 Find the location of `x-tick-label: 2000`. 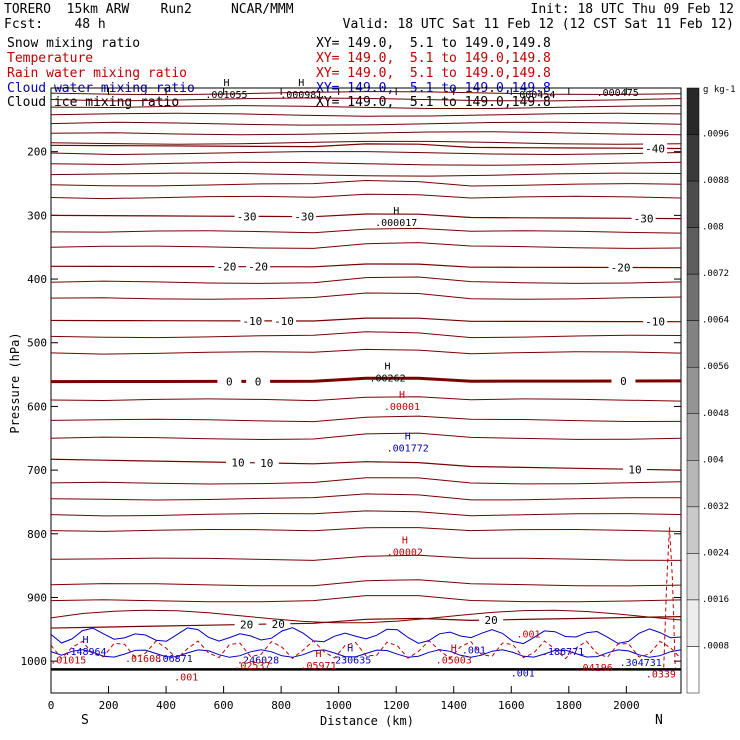

x-tick-label: 2000 is located at coordinates (626, 705).